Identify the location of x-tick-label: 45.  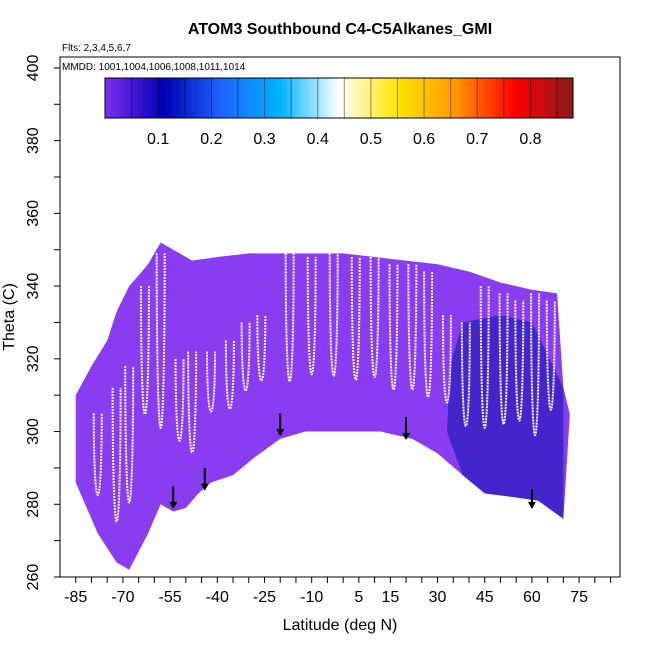
(485, 597).